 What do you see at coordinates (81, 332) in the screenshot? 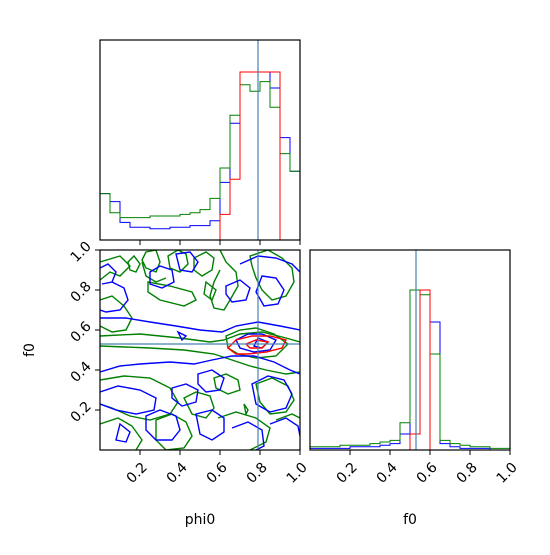
I see `joint-ytick-label-2: 0.6` at bounding box center [81, 332].